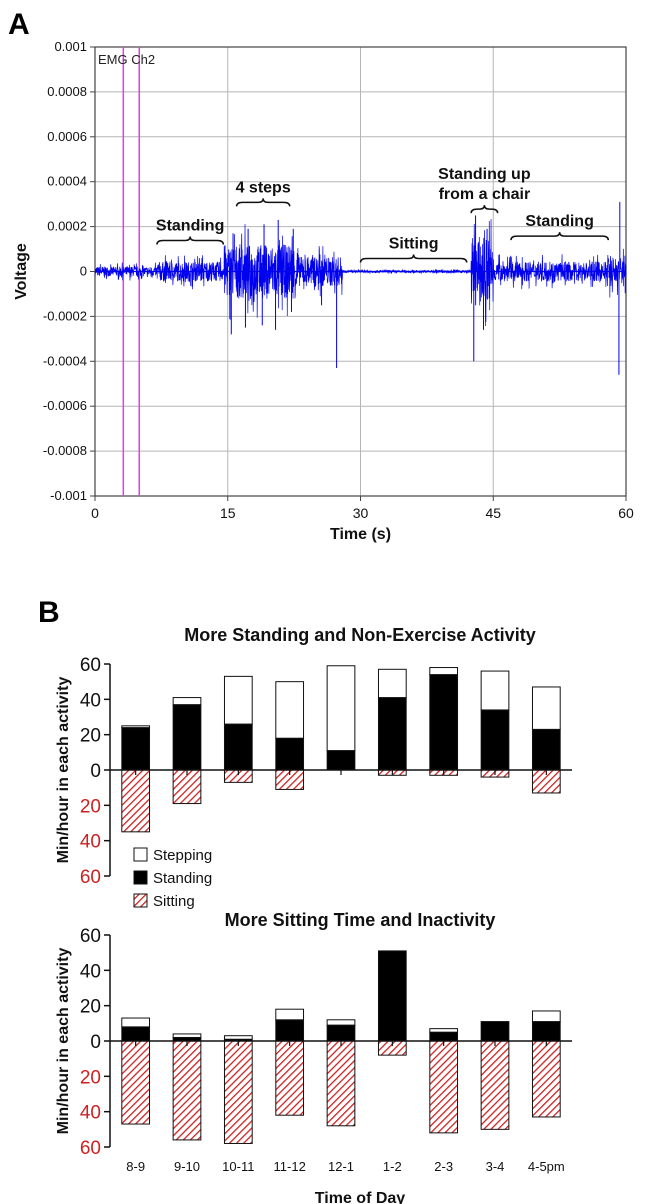 This screenshot has height=1204, width=656. I want to click on x-tick-label-2: 30, so click(361, 513).